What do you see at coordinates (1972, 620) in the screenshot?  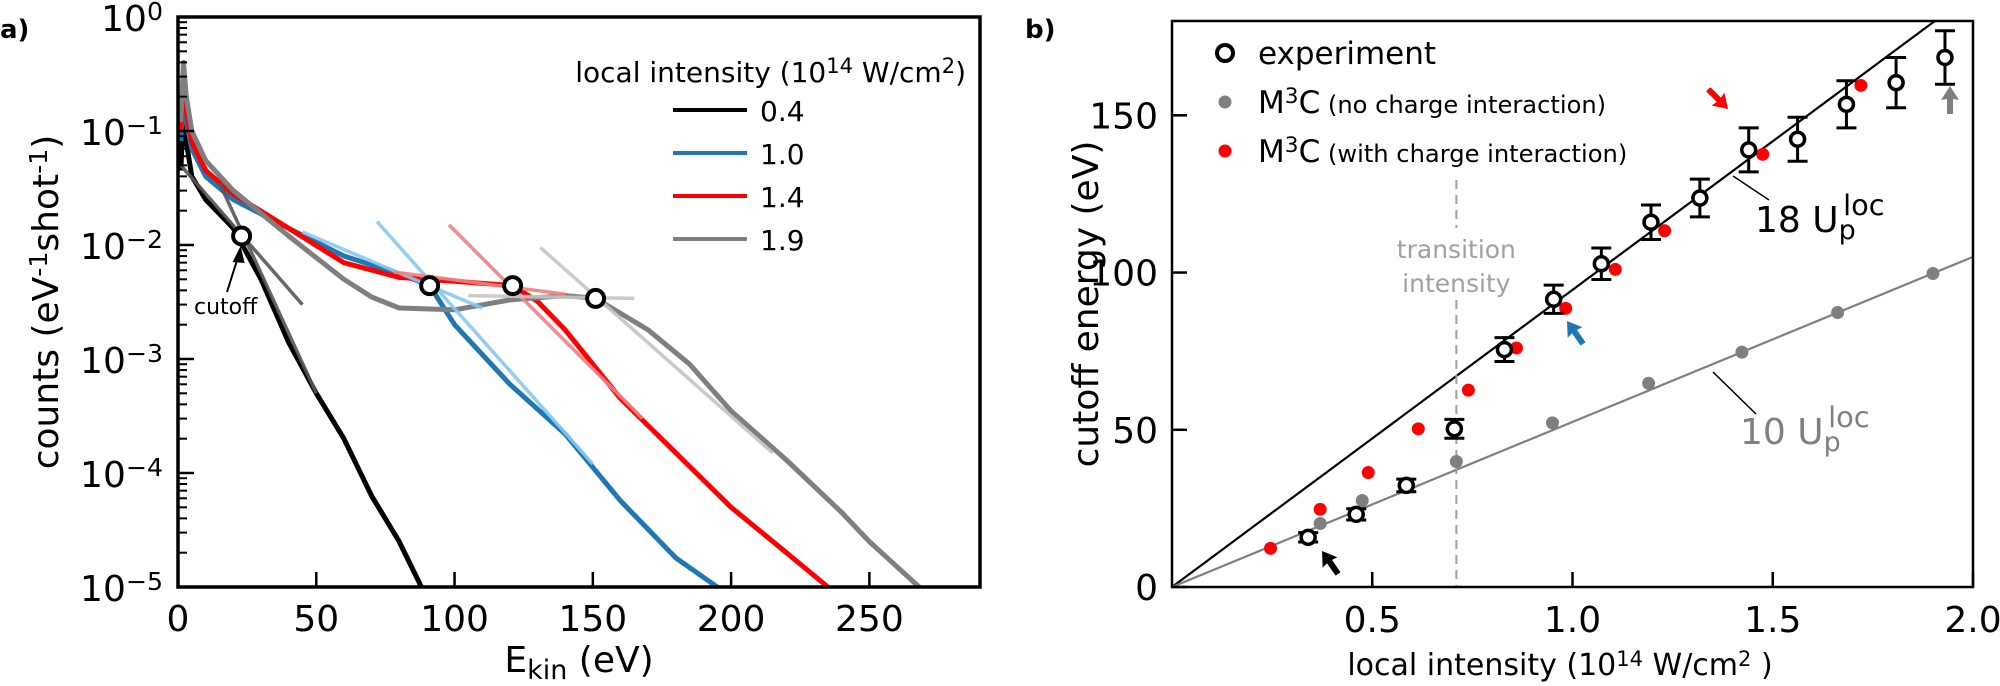 I see `x-tick-label: 2.0` at bounding box center [1972, 620].